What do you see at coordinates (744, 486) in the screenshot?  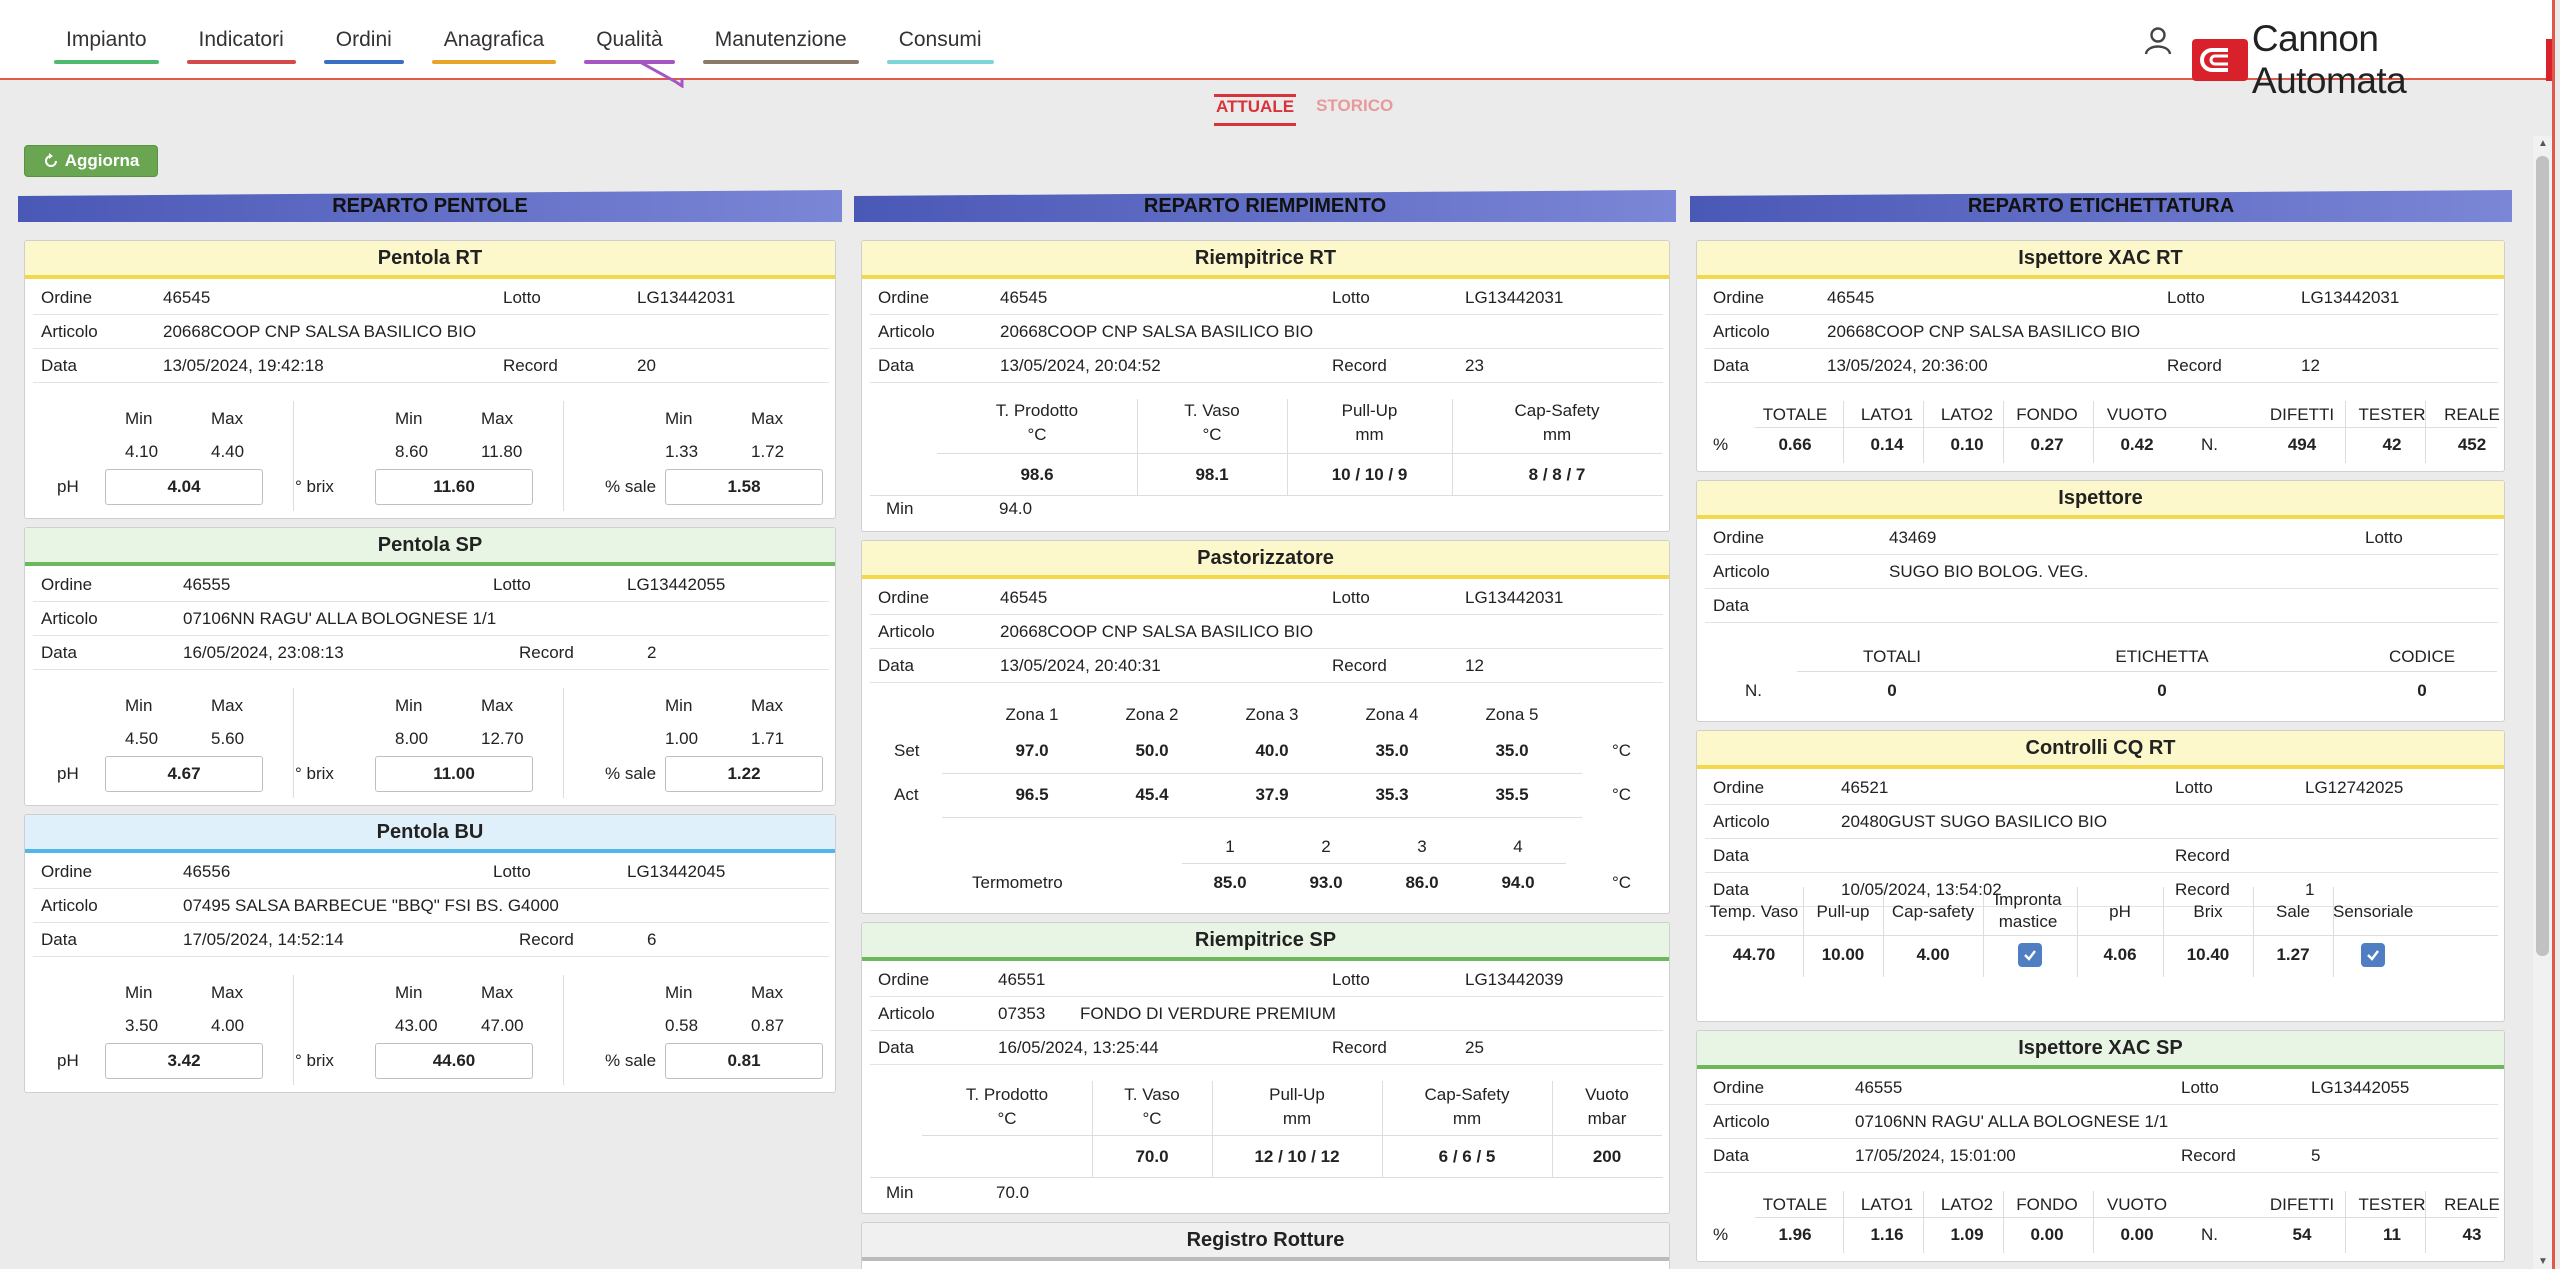 I see `value-sale: 1.58` at bounding box center [744, 486].